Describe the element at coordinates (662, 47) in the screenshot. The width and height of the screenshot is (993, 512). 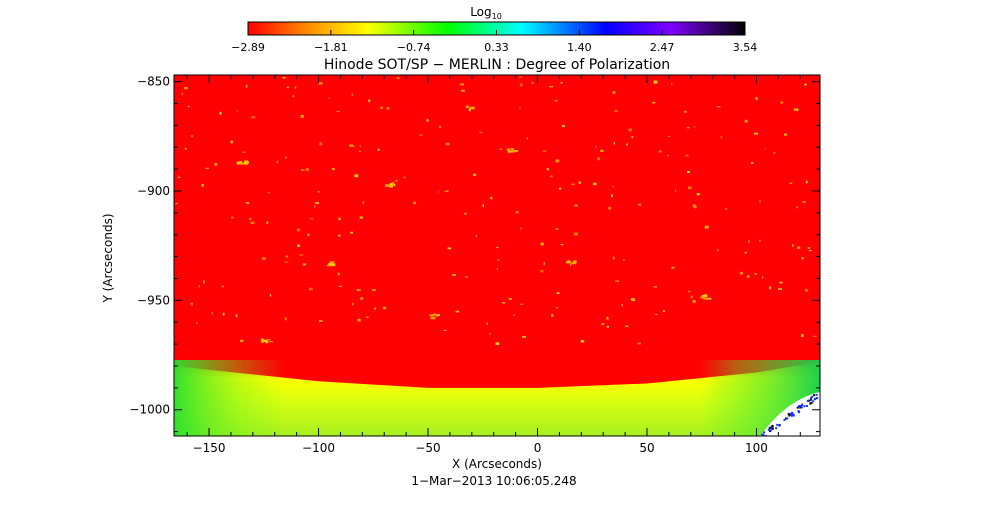
I see `colorbar-tick-label: 2.47` at that location.